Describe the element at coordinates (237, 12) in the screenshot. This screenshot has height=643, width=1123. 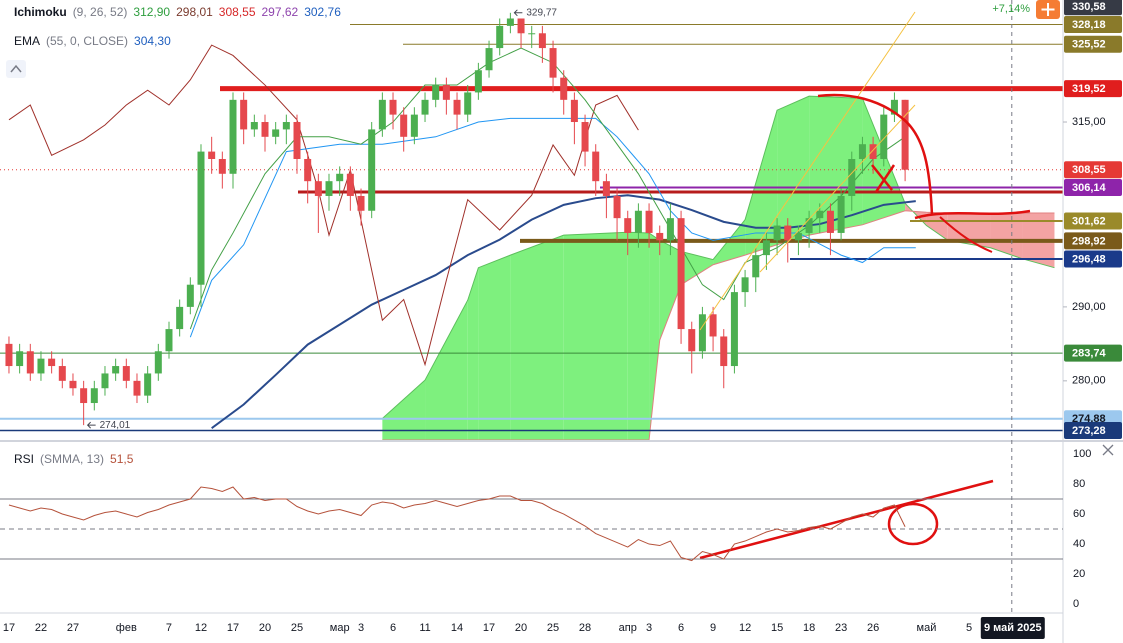
I see `legend-value: 308,55` at that location.